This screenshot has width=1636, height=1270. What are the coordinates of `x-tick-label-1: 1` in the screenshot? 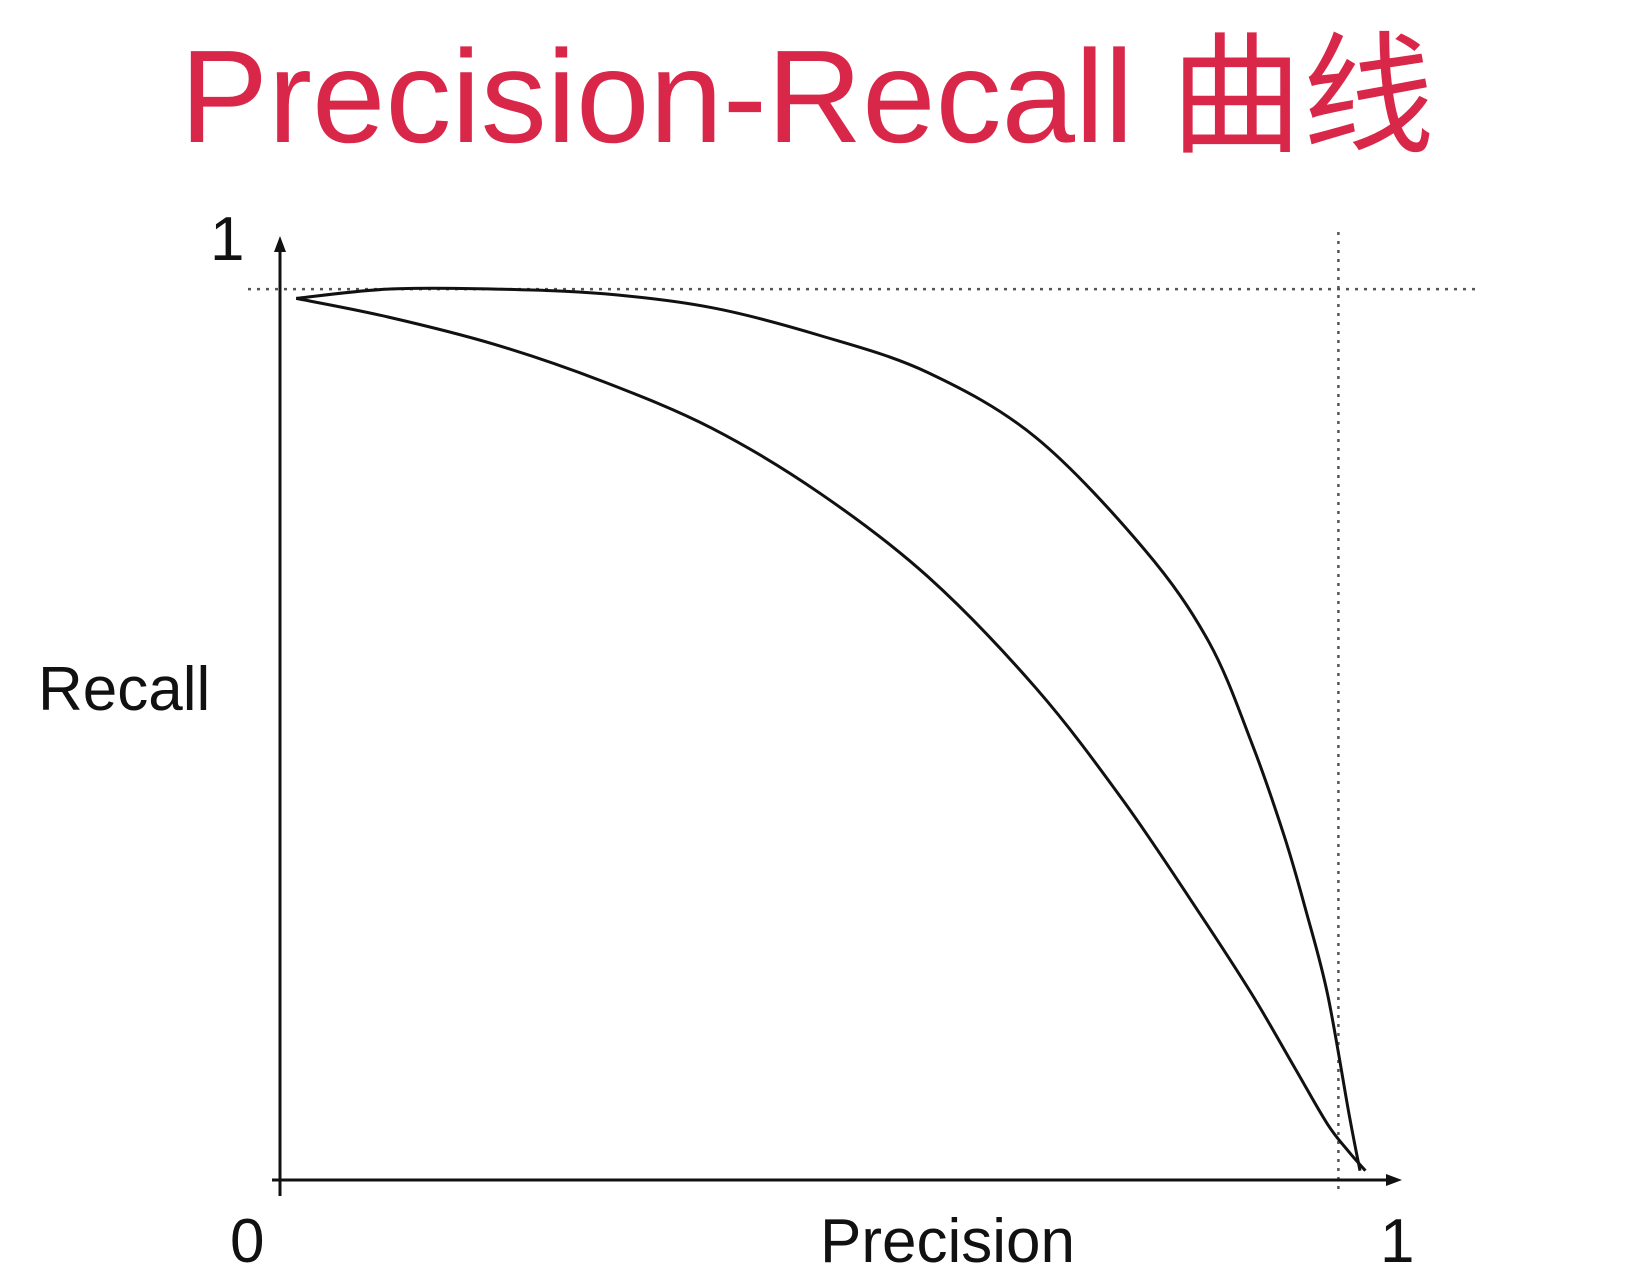 It's located at (1397, 1238).